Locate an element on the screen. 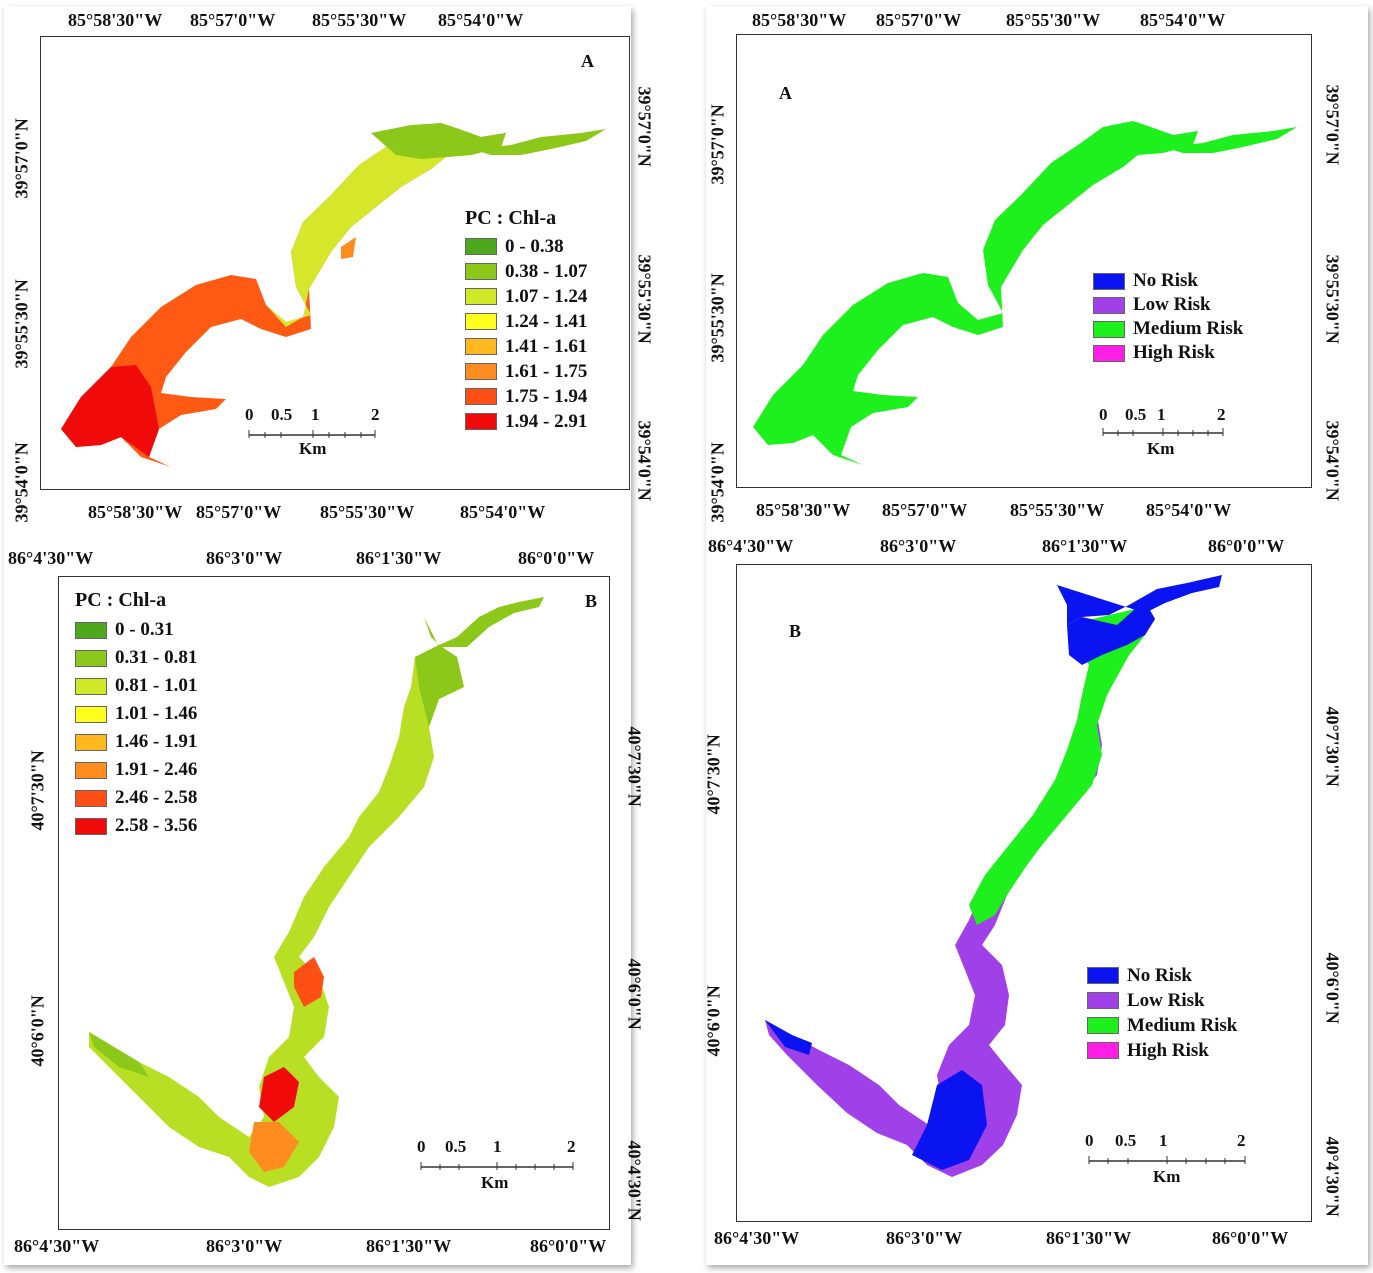 This screenshot has height=1273, width=1373. legend-item: 1.24 - 1.41 is located at coordinates (526, 321).